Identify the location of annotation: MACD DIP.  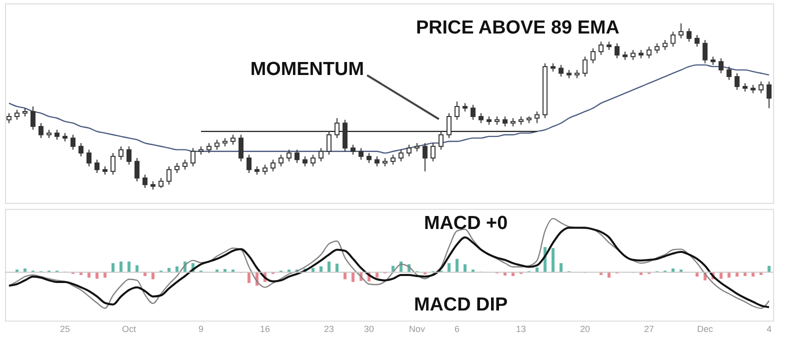
(461, 305).